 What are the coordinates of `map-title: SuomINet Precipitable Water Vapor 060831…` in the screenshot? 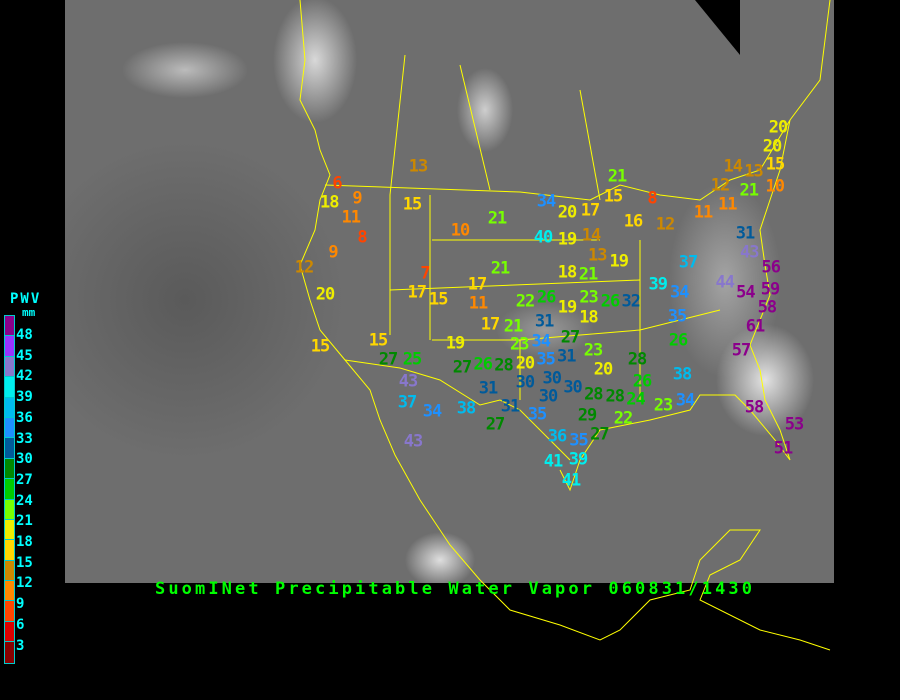 It's located at (455, 589).